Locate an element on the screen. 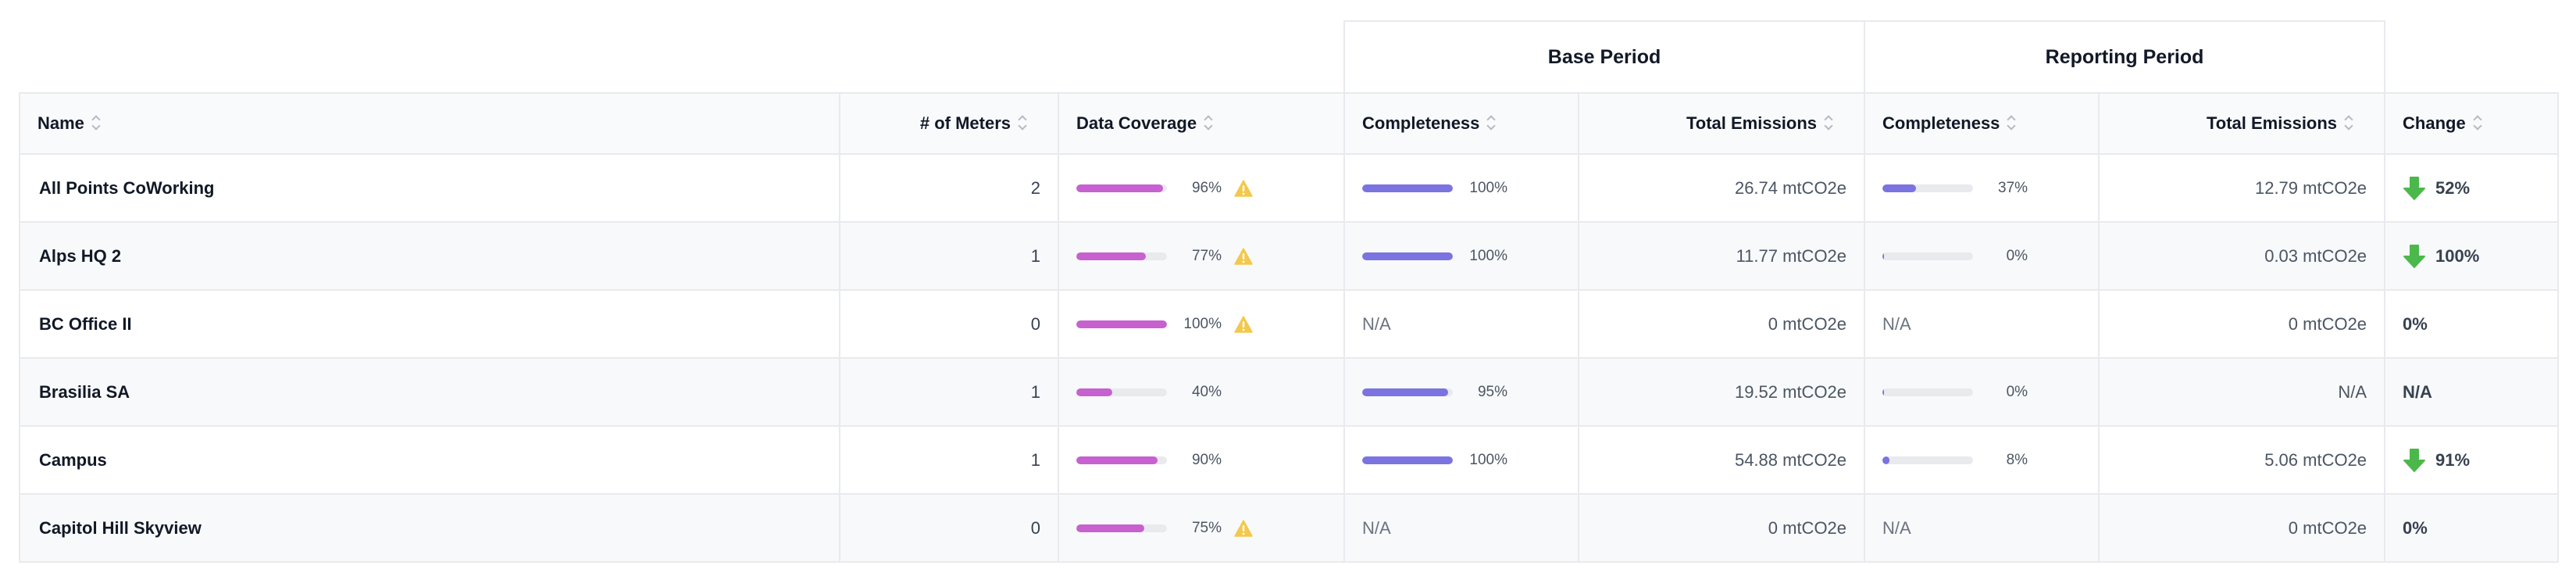 Image resolution: width=2576 pixels, height=569 pixels. cell-change: 91% is located at coordinates (2472, 460).